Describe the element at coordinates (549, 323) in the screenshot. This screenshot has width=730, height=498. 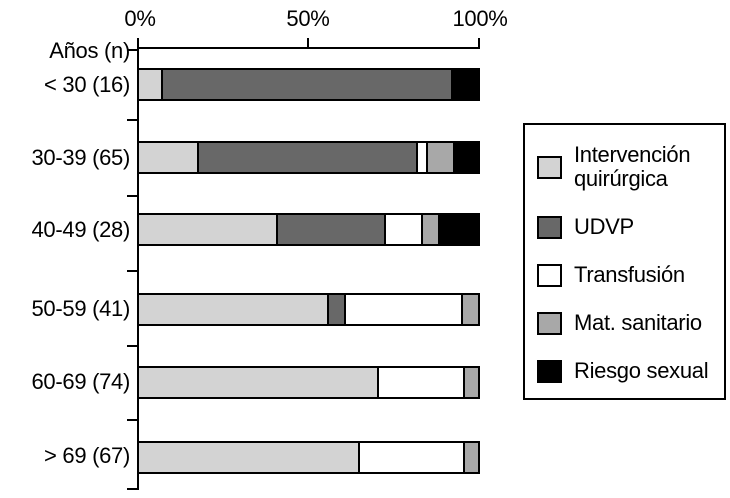
I see `legend-swatch-mat-sanitario-icon` at that location.